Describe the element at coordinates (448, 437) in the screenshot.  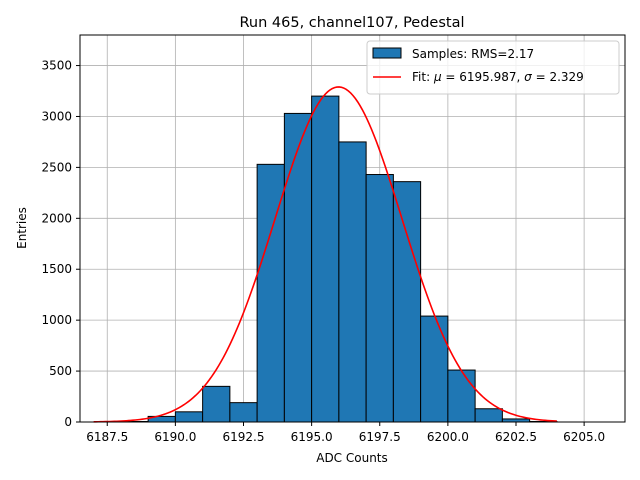
I see `x-tick-label: 6200.0` at that location.